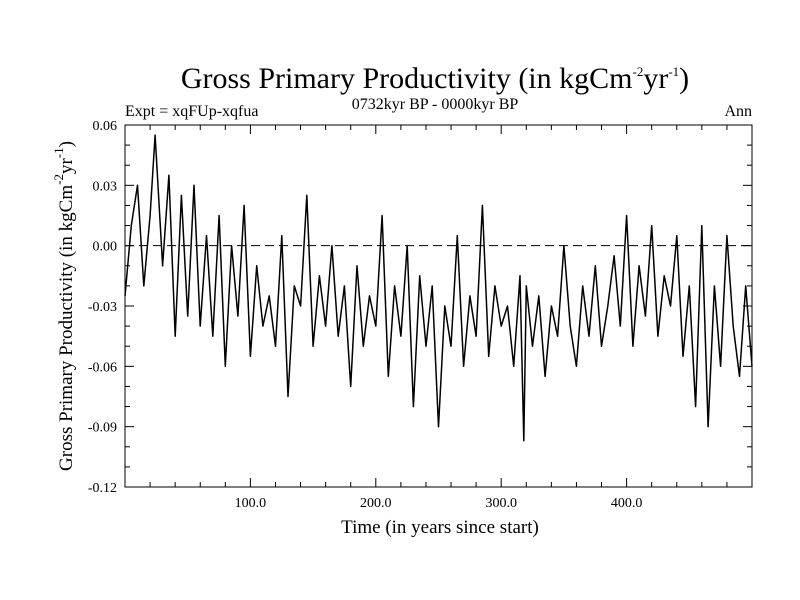  What do you see at coordinates (105, 126) in the screenshot?
I see `y-tick-label: 0.06` at bounding box center [105, 126].